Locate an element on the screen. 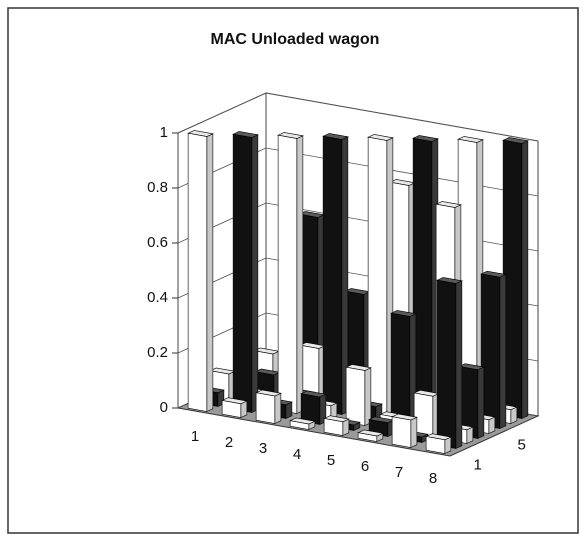 The image size is (587, 541). x-tick-label: 2 is located at coordinates (229, 442).